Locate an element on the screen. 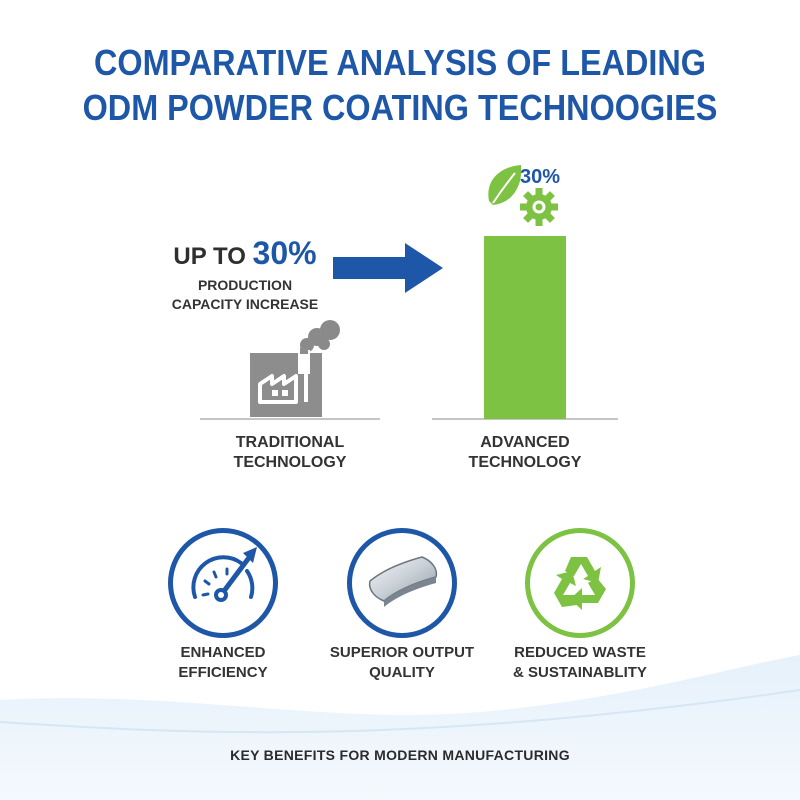  increase-line-1: PRODUCTION is located at coordinates (245, 285).